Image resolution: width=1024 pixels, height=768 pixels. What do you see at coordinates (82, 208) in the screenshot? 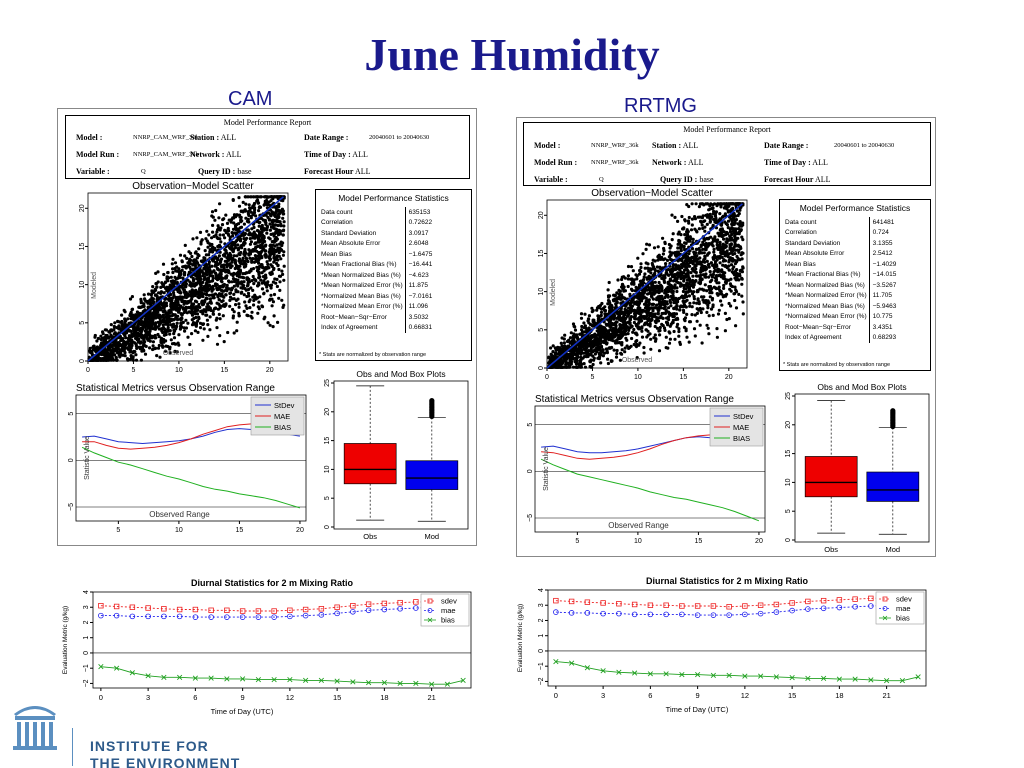
I see `y-tick-label: 20` at bounding box center [82, 208].